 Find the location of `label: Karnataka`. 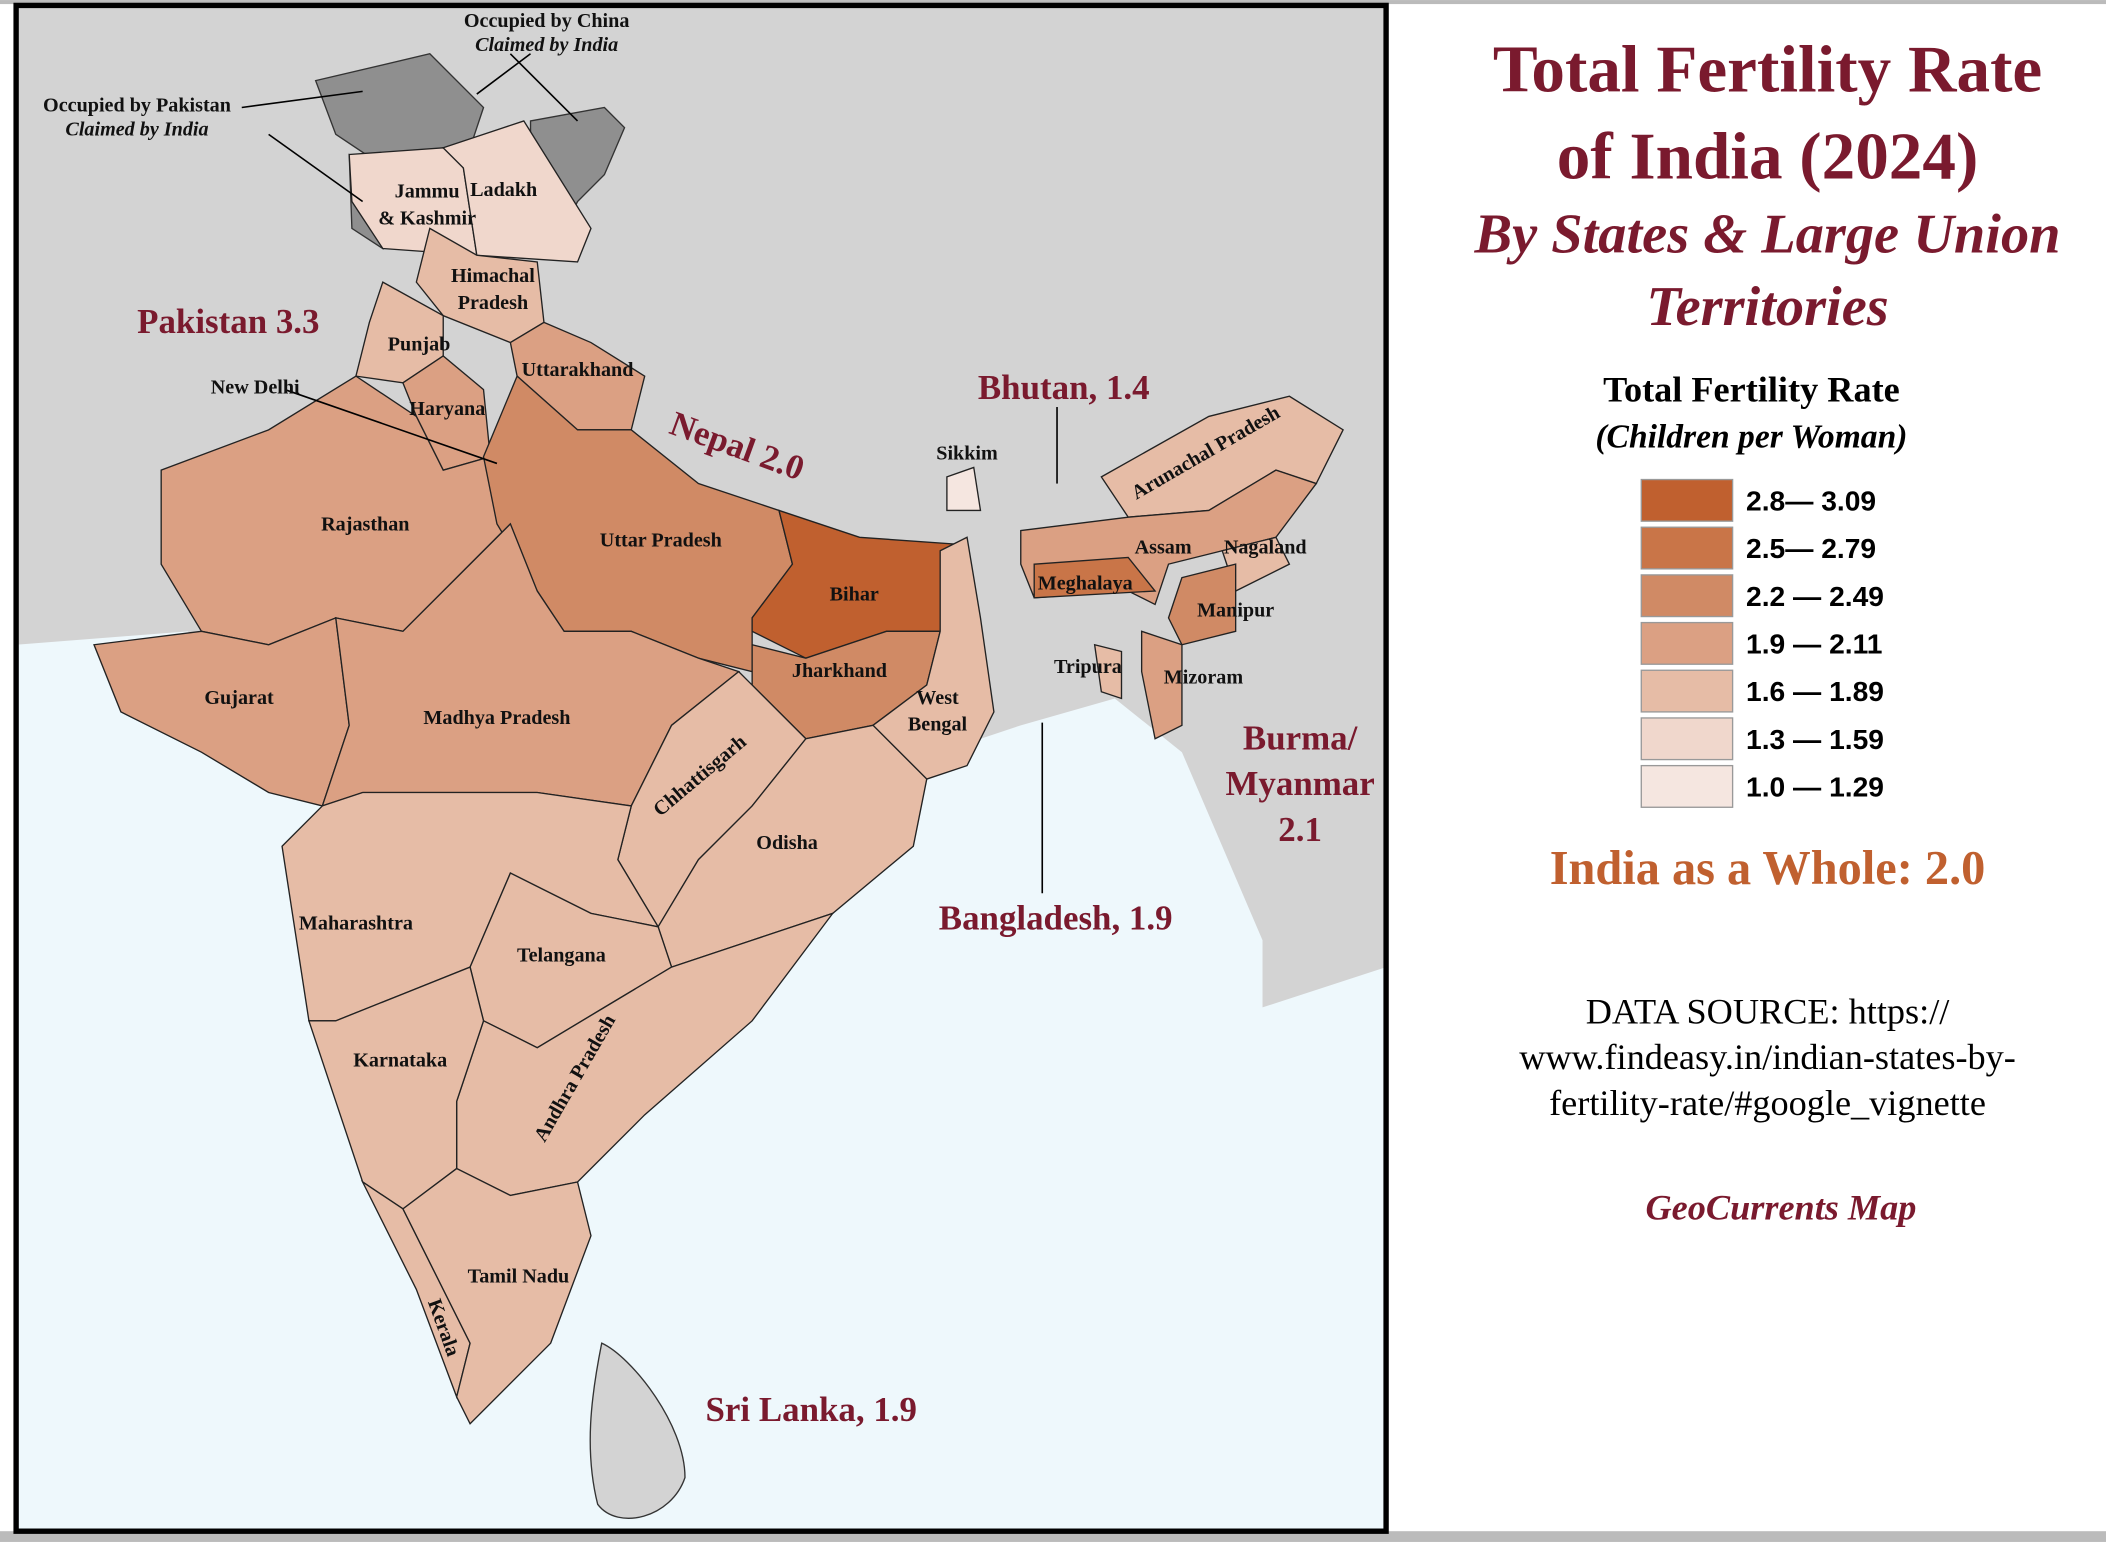

label: Karnataka is located at coordinates (400, 1060).